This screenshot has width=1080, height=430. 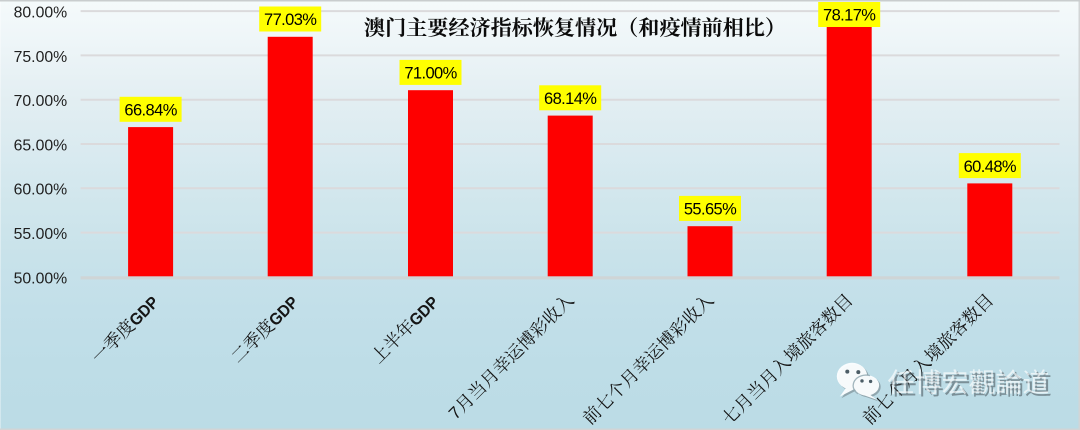 What do you see at coordinates (41, 13) in the screenshot?
I see `svg-text: 80.00%` at bounding box center [41, 13].